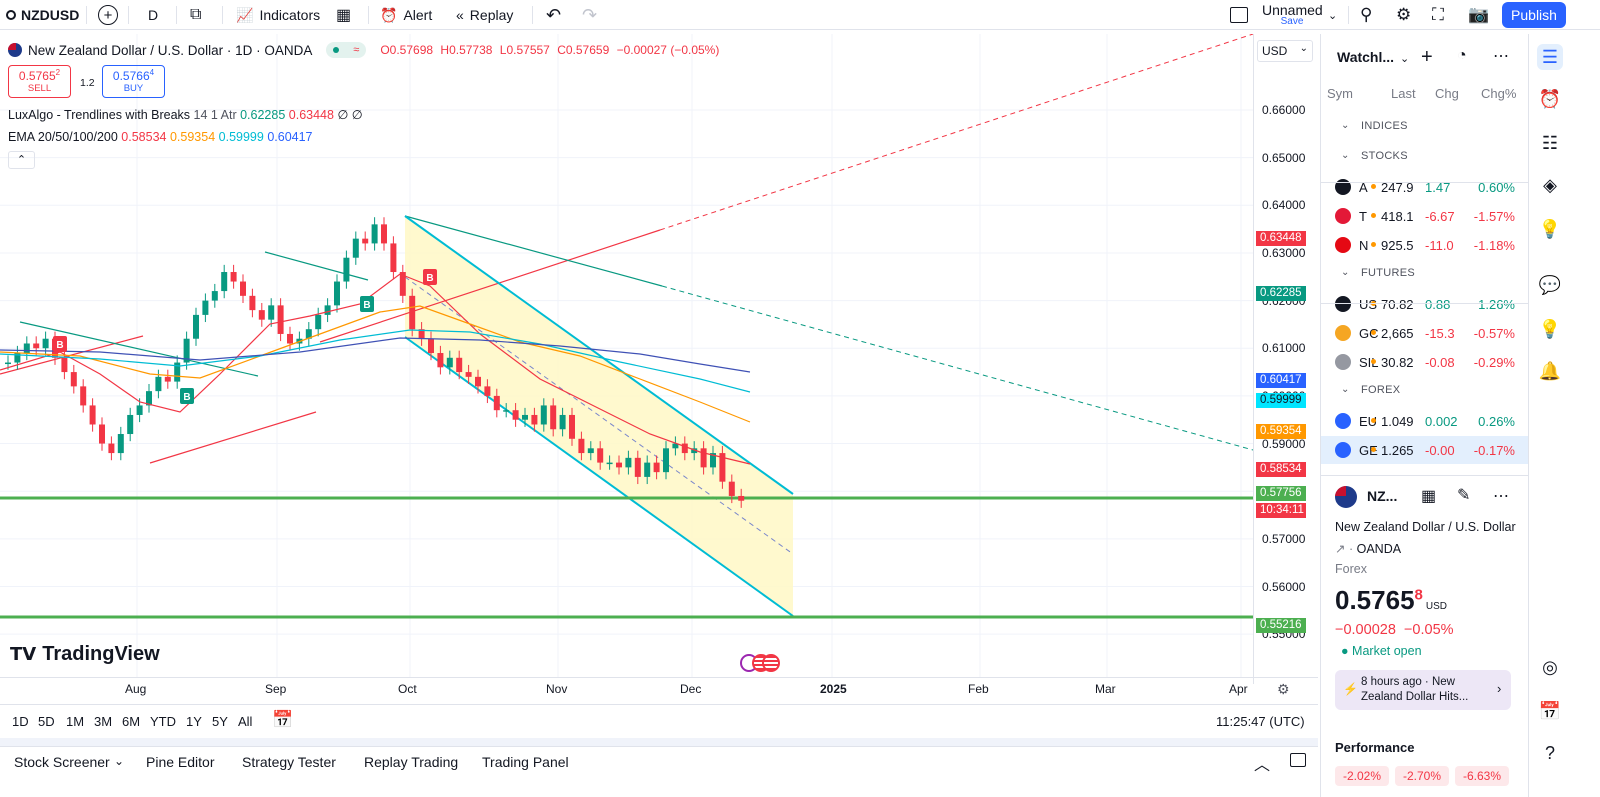 The width and height of the screenshot is (1600, 797). What do you see at coordinates (1262, 765) in the screenshot?
I see `collapse-panel-icon: ︿` at bounding box center [1262, 765].